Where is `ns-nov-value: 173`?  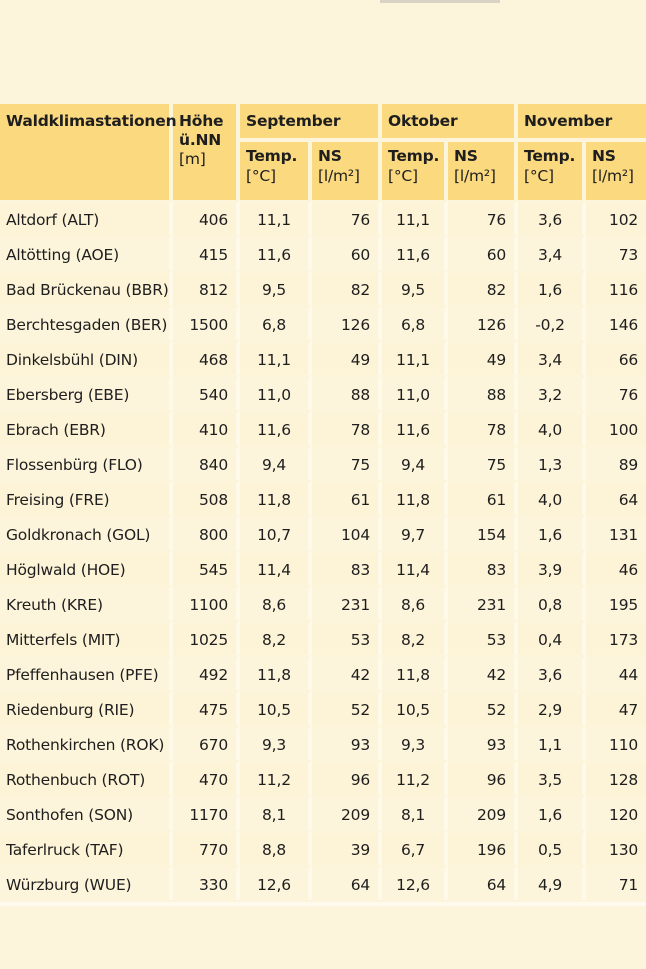 ns-nov-value: 173 is located at coordinates (616, 637).